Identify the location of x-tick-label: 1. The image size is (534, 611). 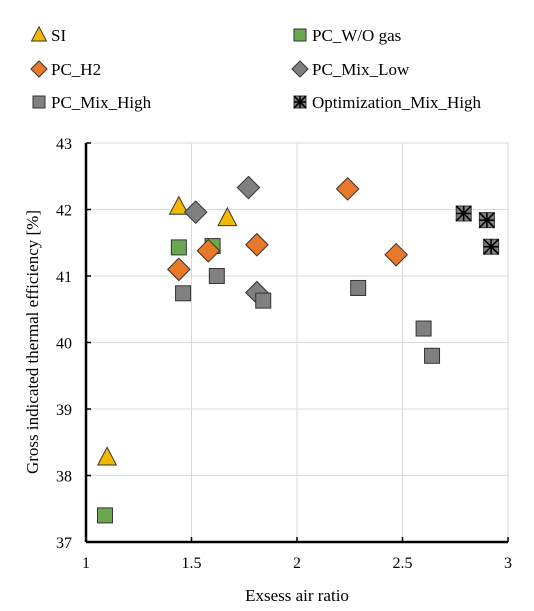
(86, 563).